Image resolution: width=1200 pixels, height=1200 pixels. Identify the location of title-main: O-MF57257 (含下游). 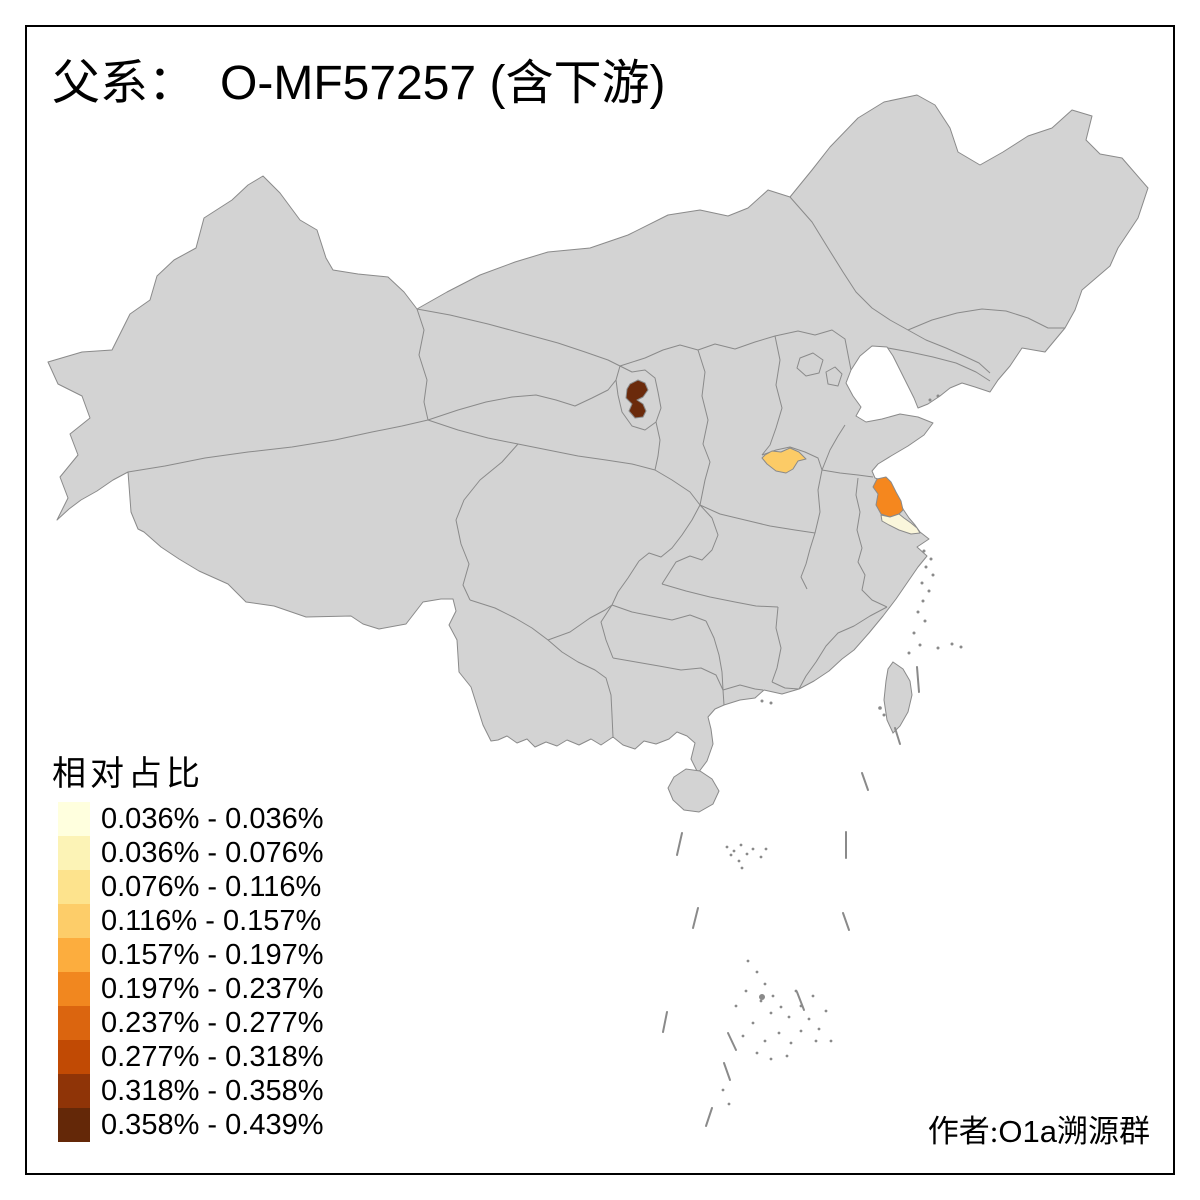
(443, 83).